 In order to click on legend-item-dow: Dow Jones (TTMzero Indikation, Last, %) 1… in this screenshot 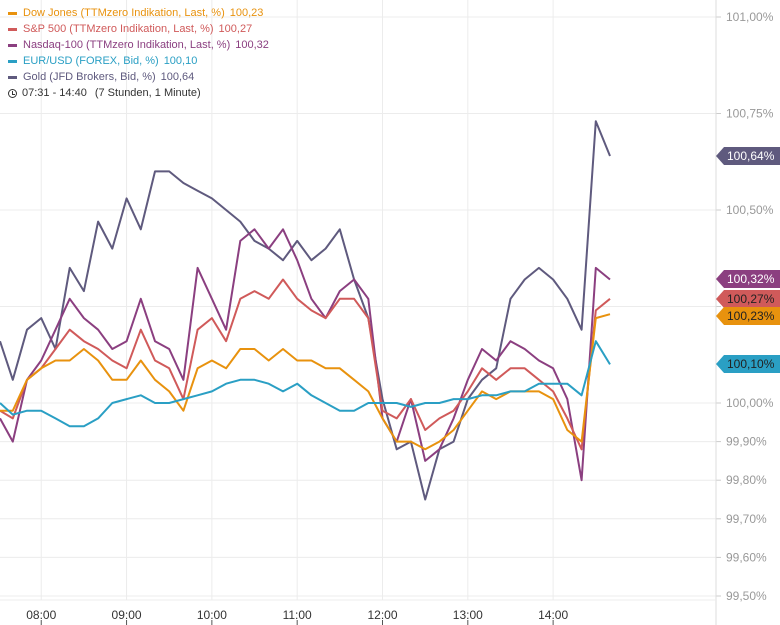, I will do `click(138, 13)`.